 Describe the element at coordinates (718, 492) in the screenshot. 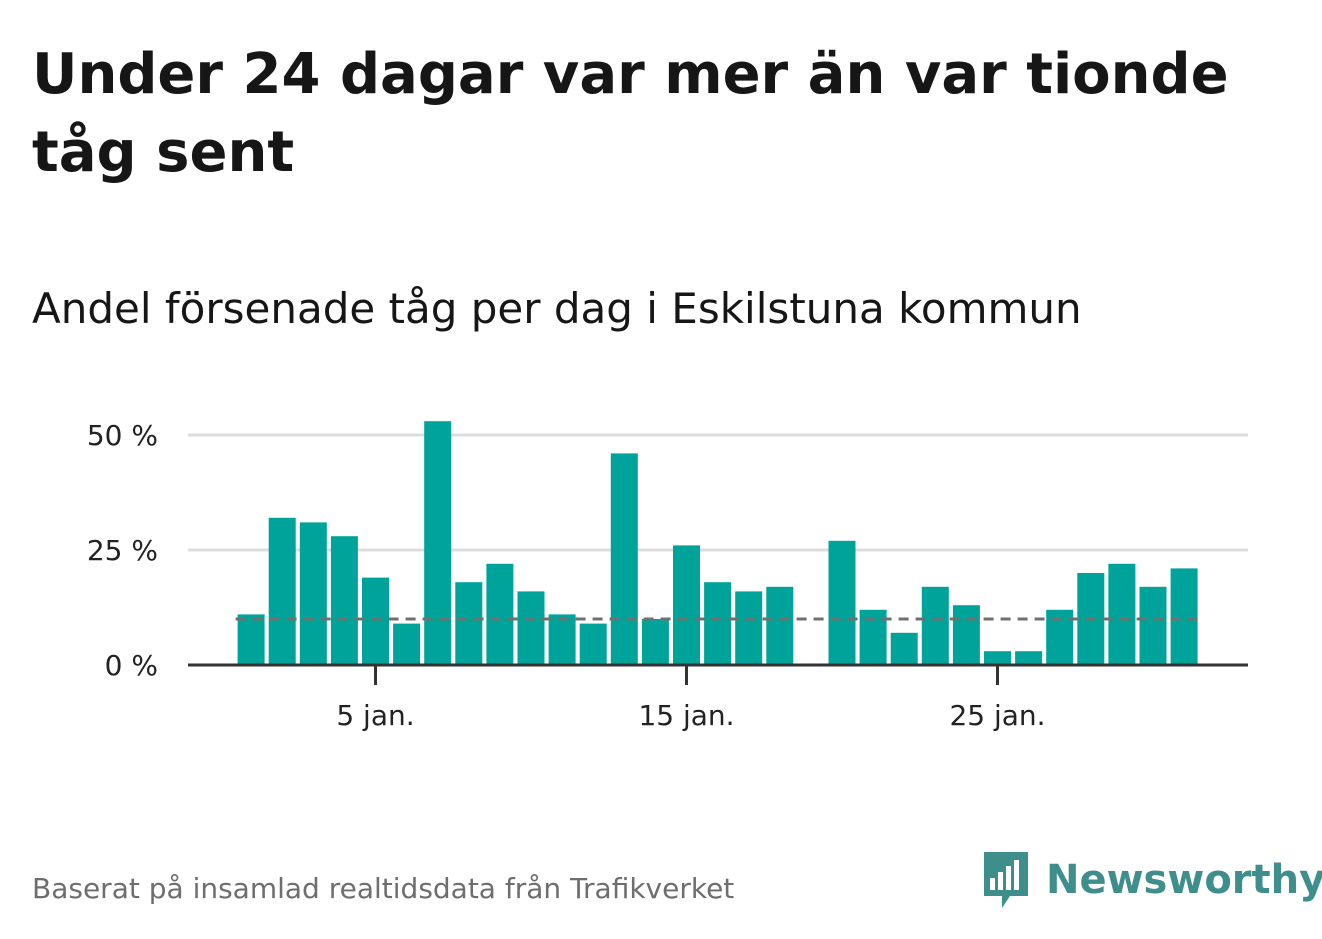

I see `grid-lines` at that location.